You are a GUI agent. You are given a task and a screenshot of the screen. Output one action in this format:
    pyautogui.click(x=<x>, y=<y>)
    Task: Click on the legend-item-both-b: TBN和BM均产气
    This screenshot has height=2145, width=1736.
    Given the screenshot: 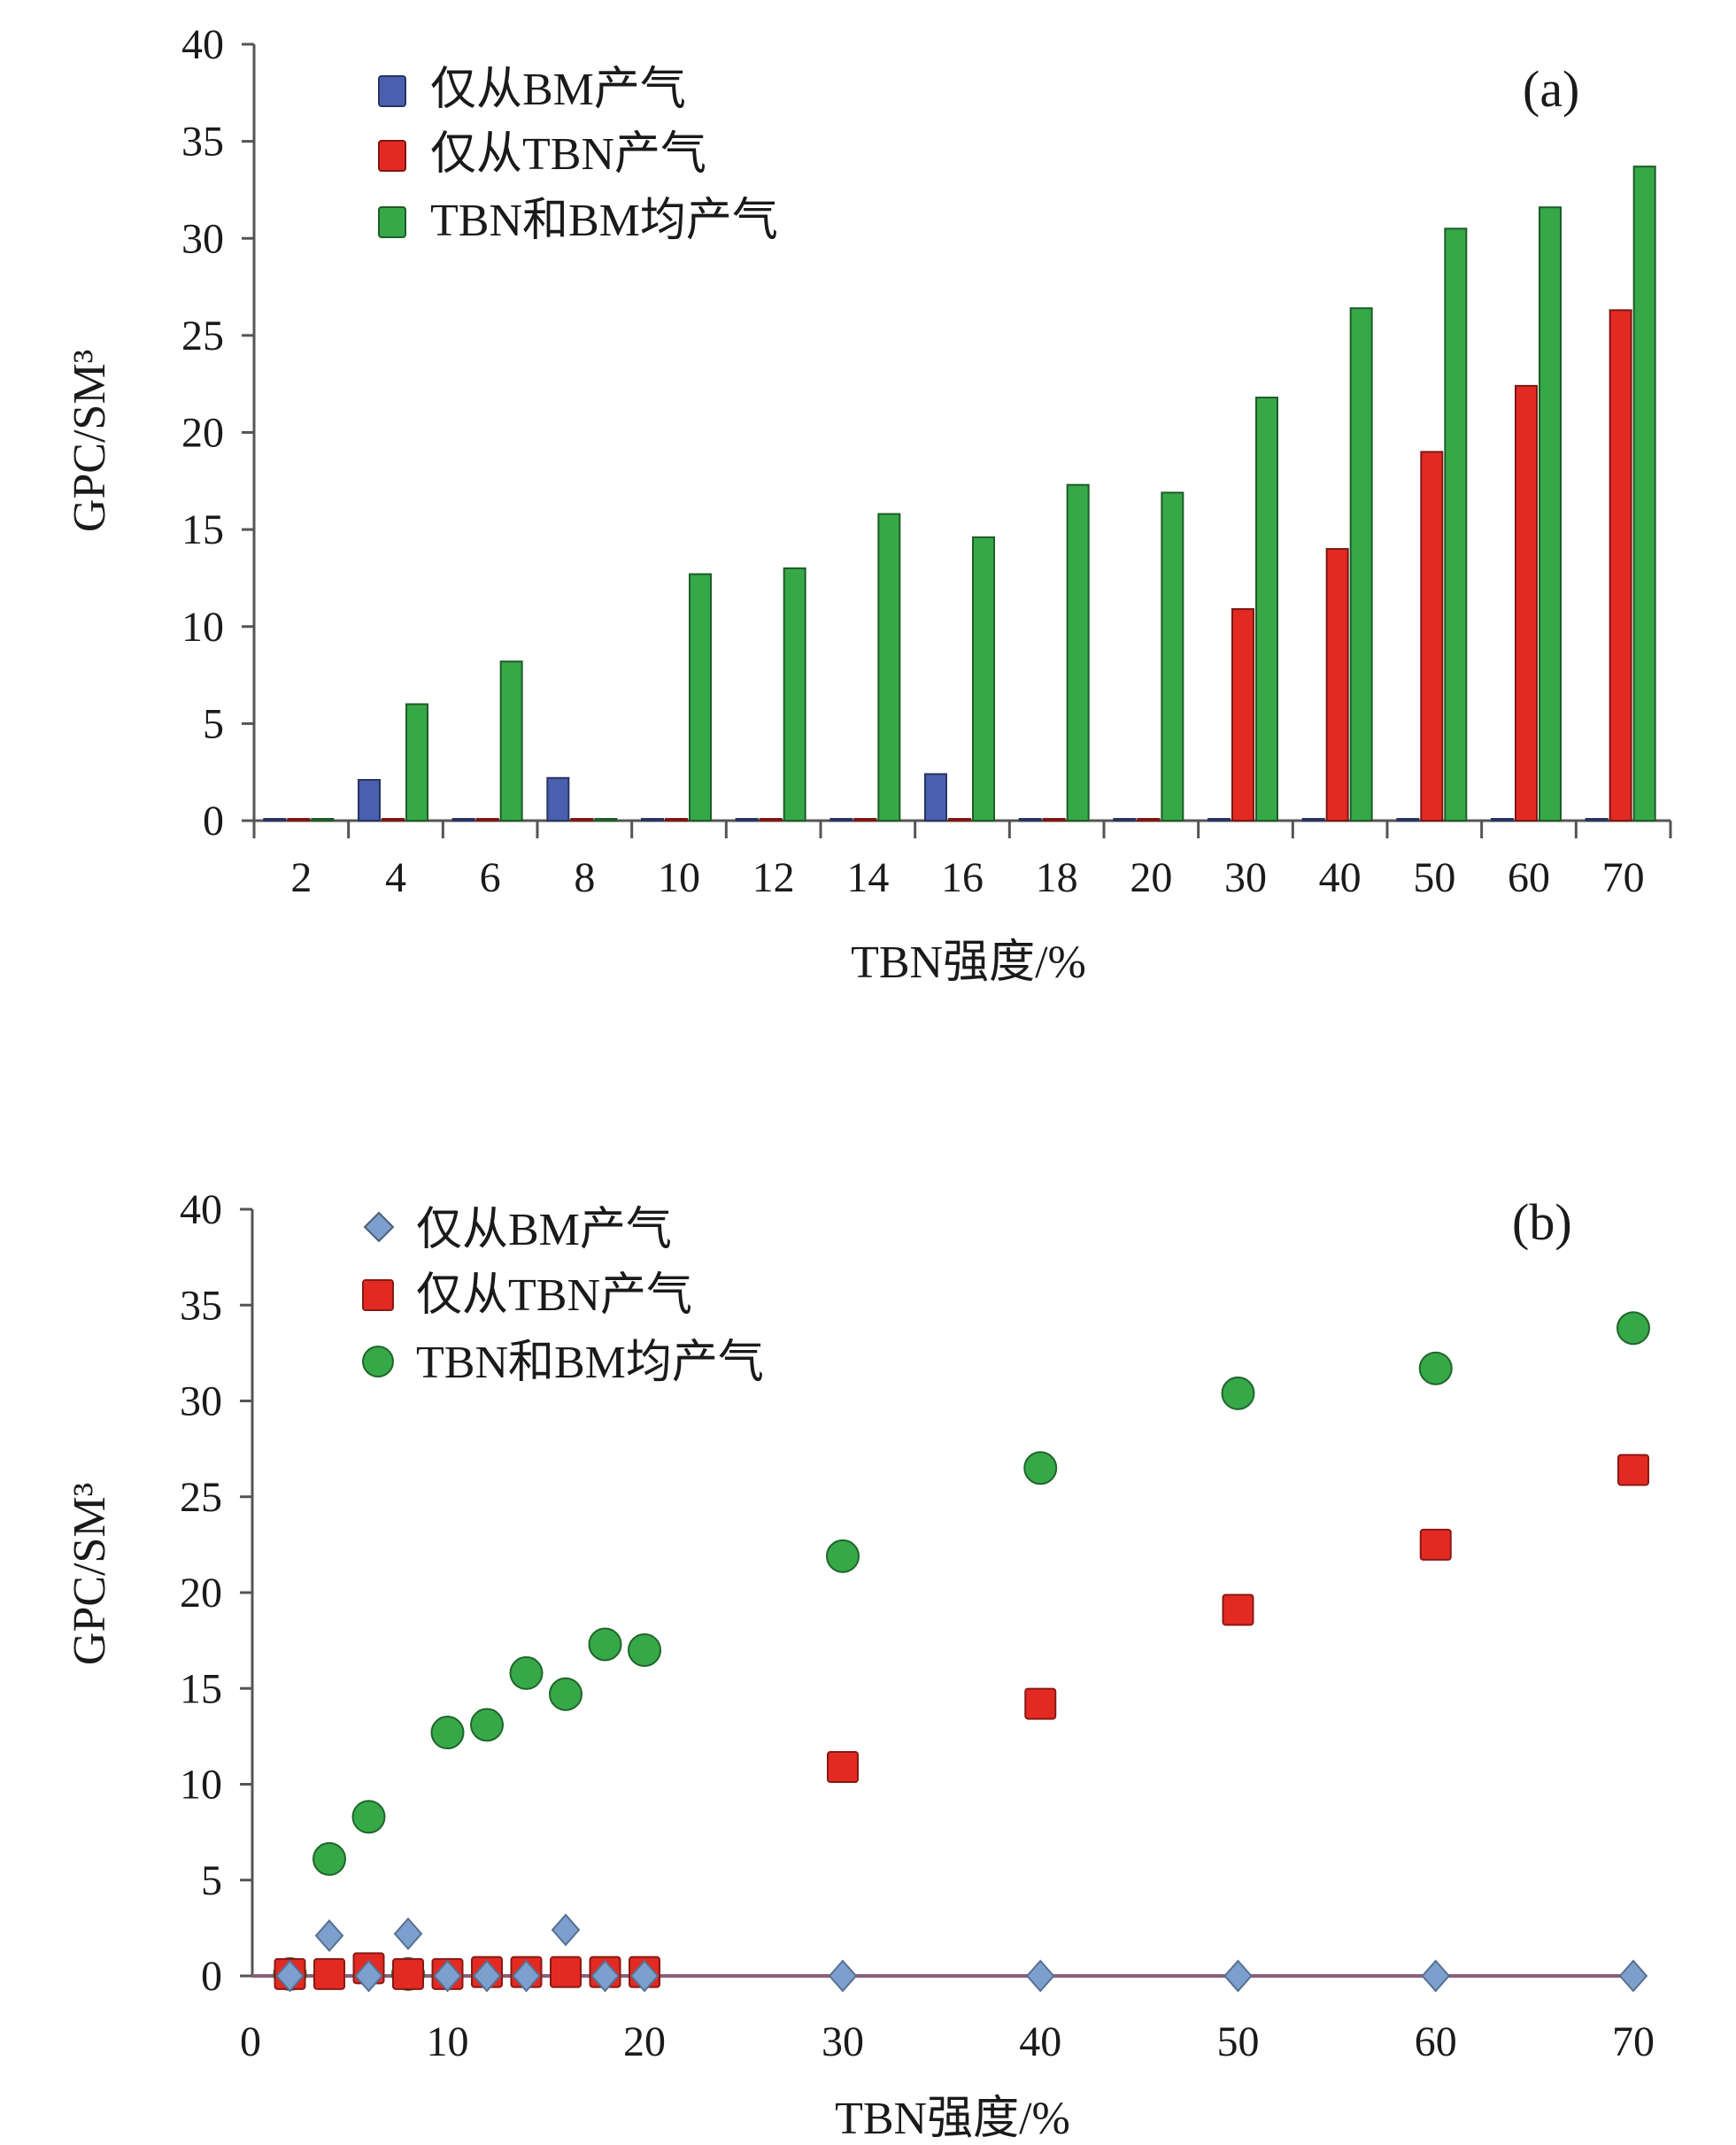 What is the action you would take?
    pyautogui.click(x=563, y=1363)
    